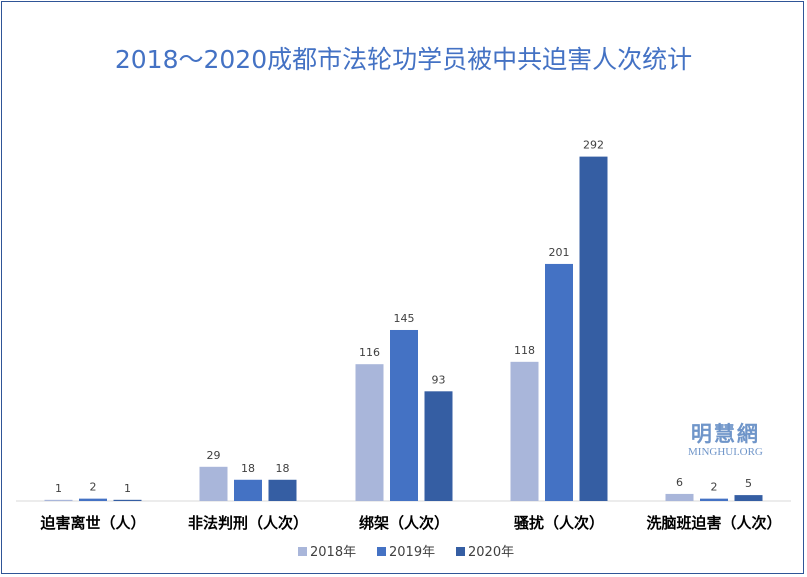 The image size is (807, 577). Describe the element at coordinates (679, 482) in the screenshot. I see `data-label: 6` at that location.